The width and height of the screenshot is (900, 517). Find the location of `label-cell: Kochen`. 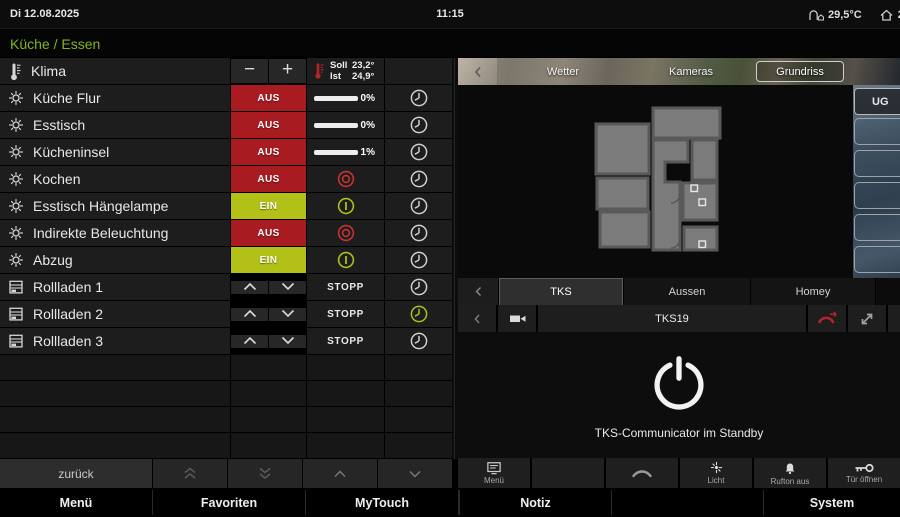

label-cell: Kochen is located at coordinates (115, 179).